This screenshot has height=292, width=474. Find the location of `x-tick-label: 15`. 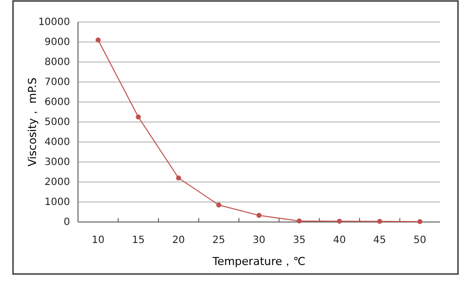

x-tick-label: 15 is located at coordinates (138, 240).